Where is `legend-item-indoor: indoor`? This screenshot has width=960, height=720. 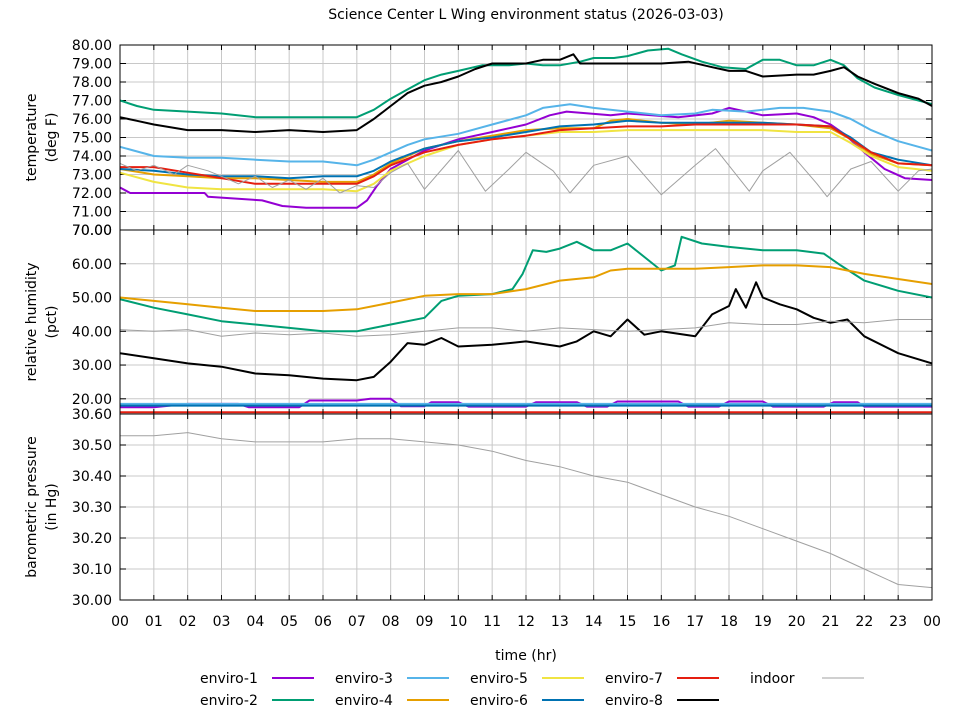
legend-item-indoor: indoor is located at coordinates (807, 679).